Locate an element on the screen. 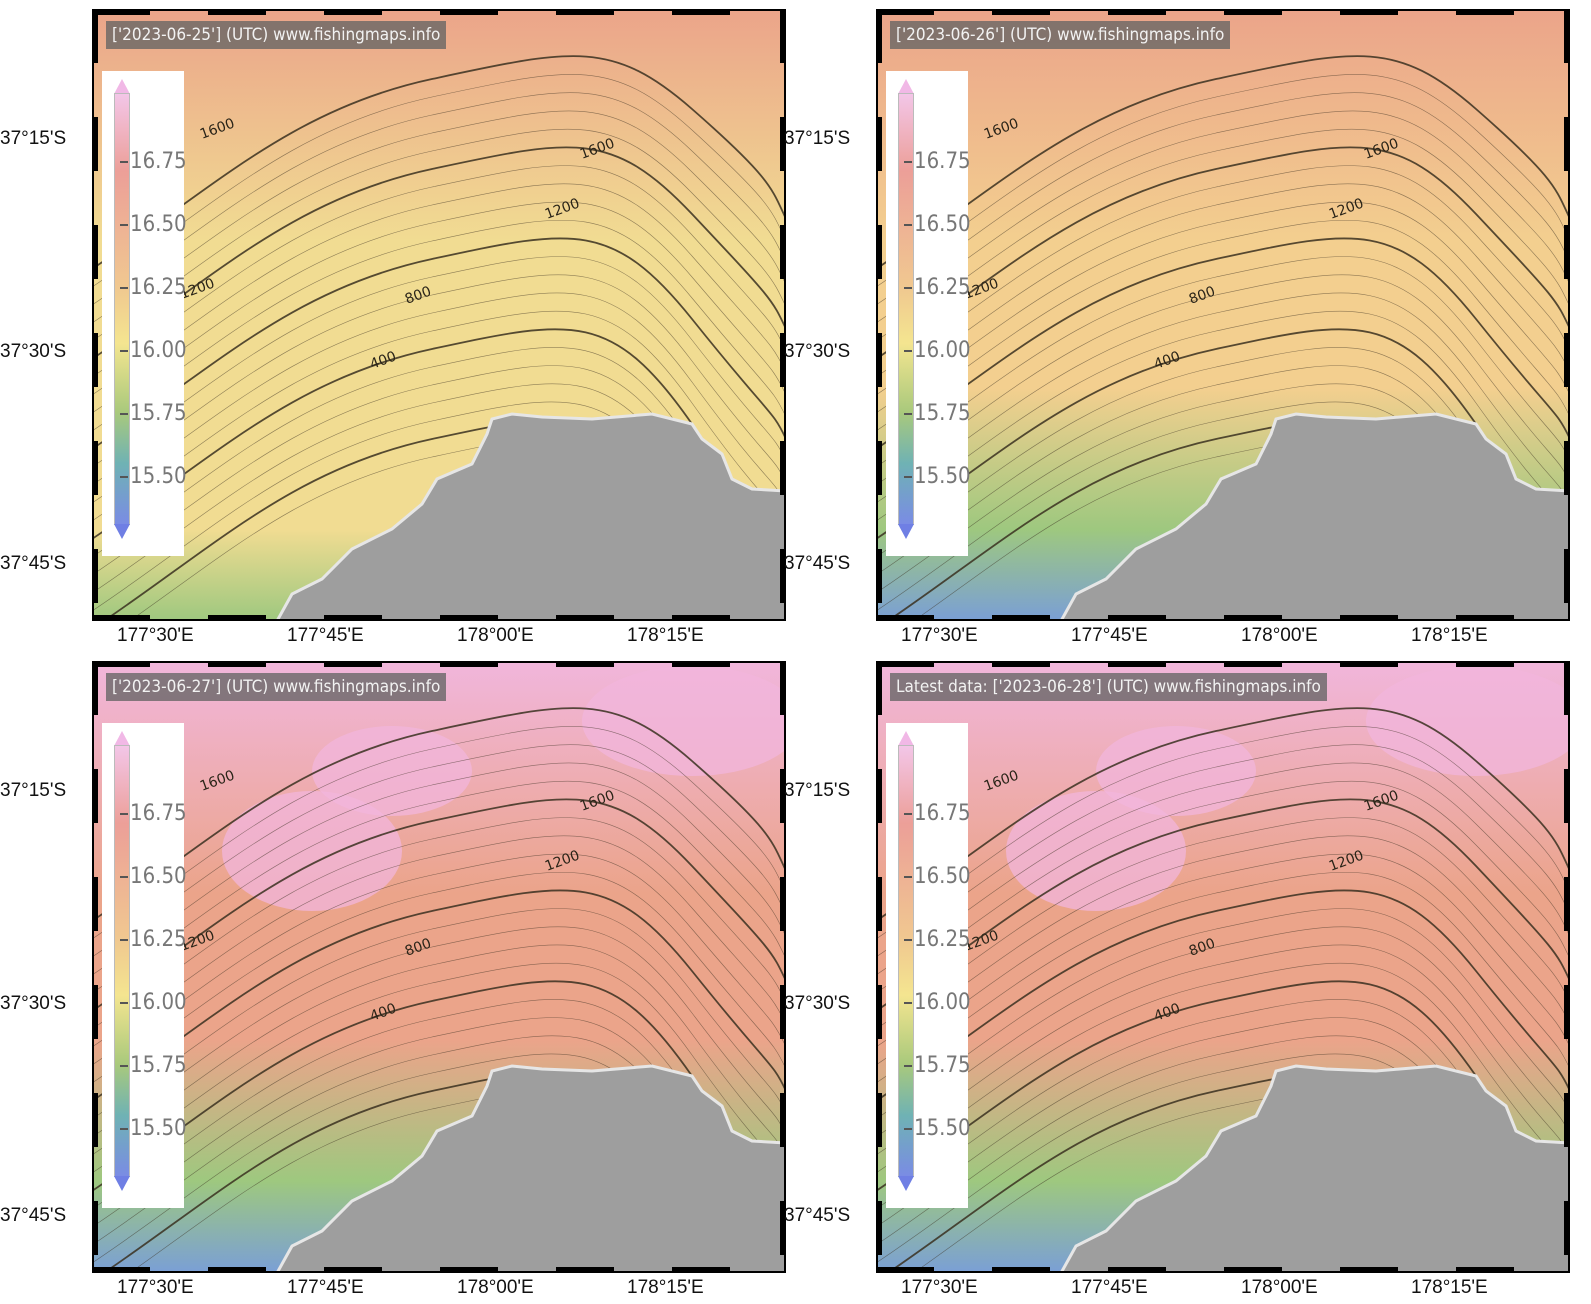  colorbar-tick-label: 16.50 is located at coordinates (153, 224).